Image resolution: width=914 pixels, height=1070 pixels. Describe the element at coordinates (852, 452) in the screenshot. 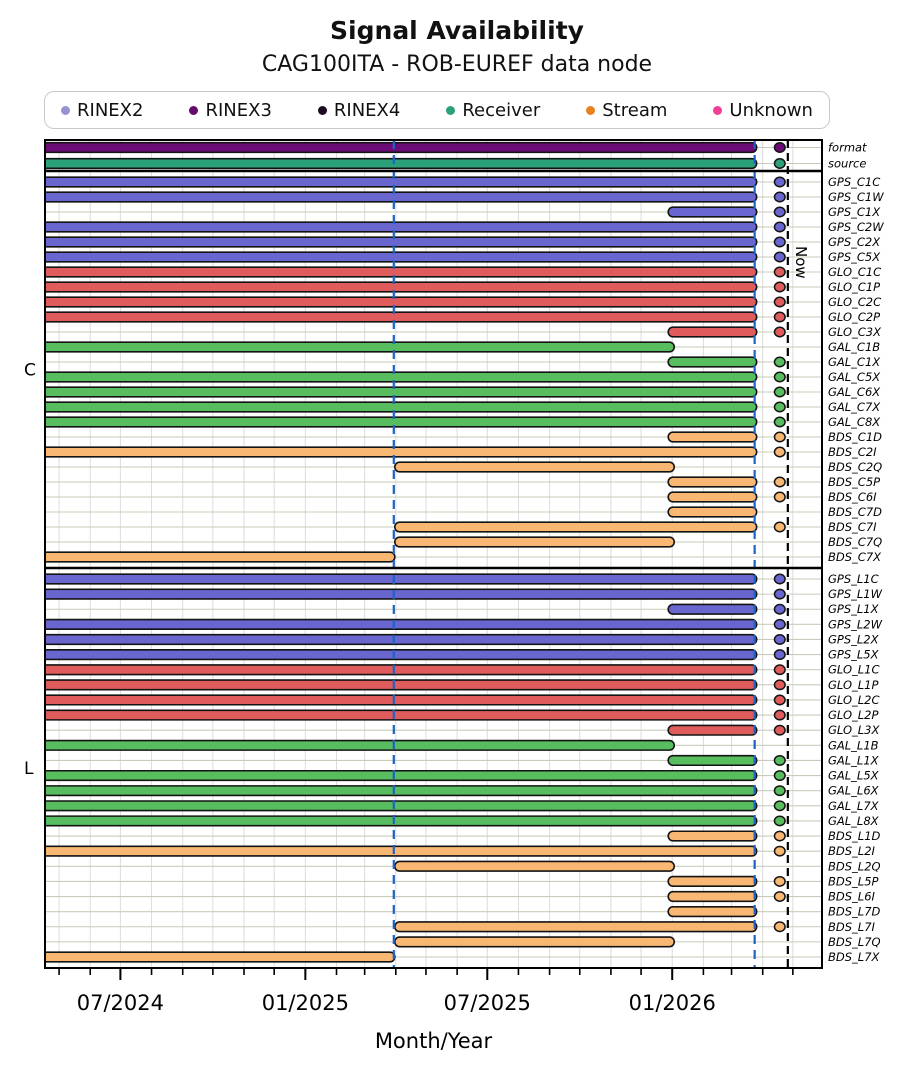

I see `row-label-BDS_C2I: BDS_C2I` at that location.